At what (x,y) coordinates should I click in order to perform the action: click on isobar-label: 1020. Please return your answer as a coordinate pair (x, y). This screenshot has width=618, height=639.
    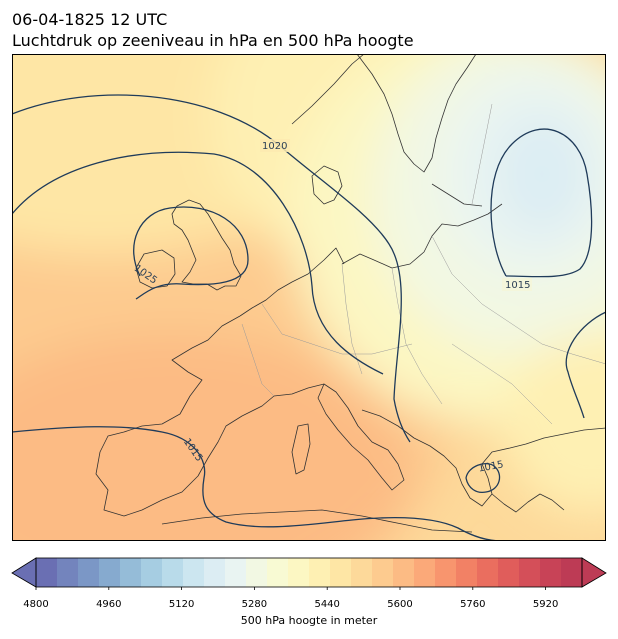
    Looking at the image, I should click on (274, 146).